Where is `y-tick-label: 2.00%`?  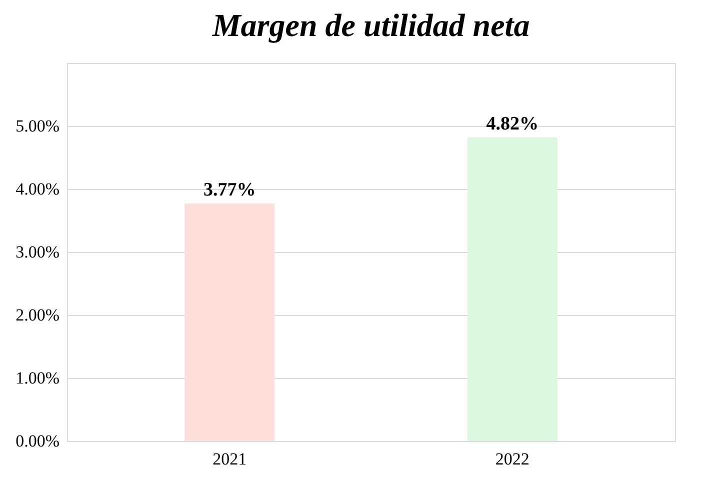 y-tick-label: 2.00% is located at coordinates (38, 315).